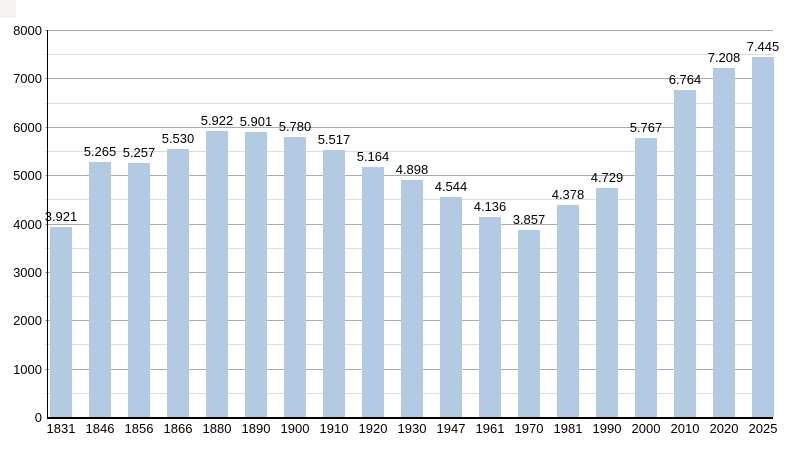 This screenshot has height=450, width=800. I want to click on bar-value-label: 7.445, so click(763, 46).